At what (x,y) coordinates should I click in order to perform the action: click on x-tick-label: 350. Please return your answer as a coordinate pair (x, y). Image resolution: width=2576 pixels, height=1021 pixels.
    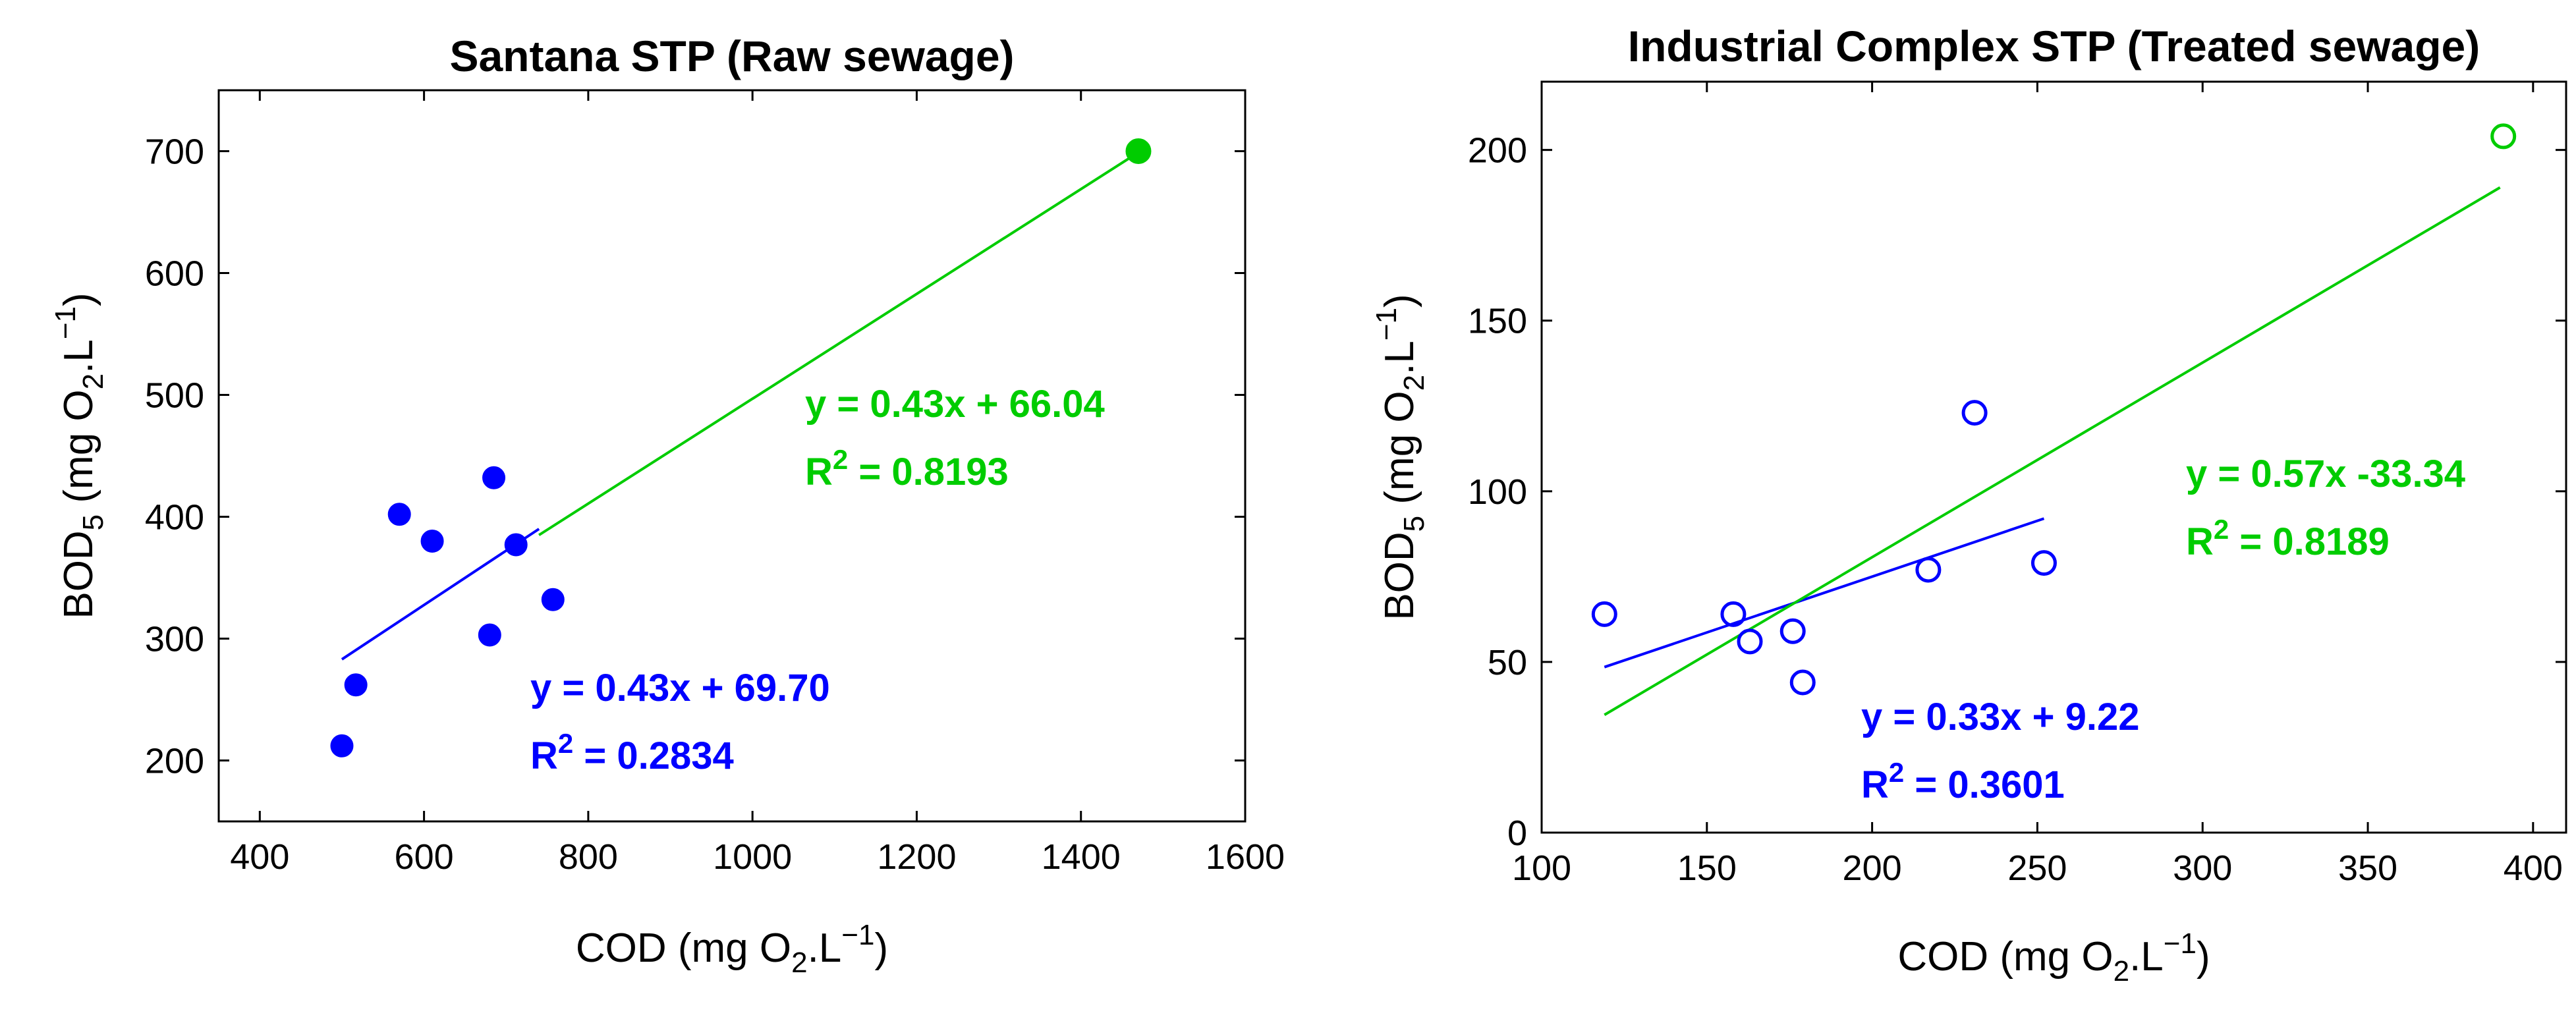
    Looking at the image, I should click on (2367, 868).